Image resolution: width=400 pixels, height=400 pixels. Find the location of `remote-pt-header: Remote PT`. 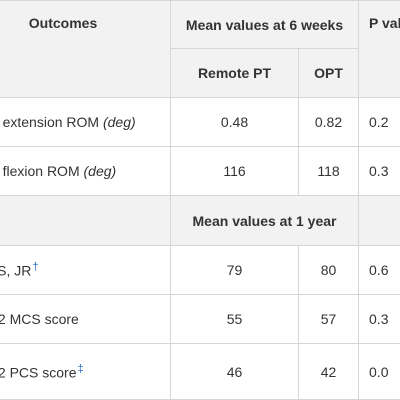

remote-pt-header: Remote PT is located at coordinates (234, 73).